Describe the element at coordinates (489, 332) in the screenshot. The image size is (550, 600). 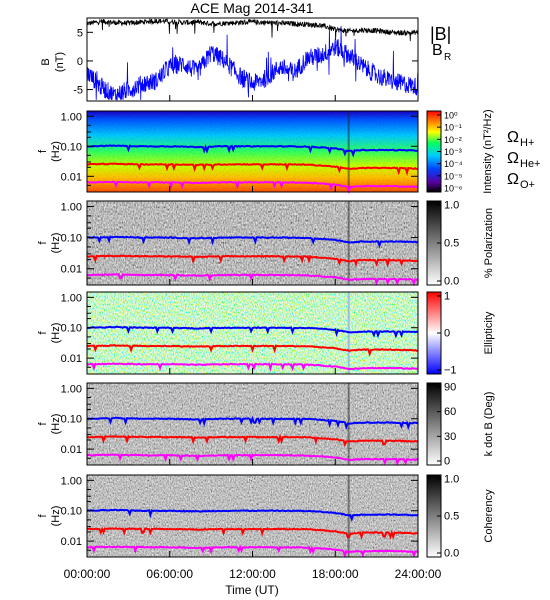
I see `ellipticity-colorbar-title: Ellipticity` at that location.